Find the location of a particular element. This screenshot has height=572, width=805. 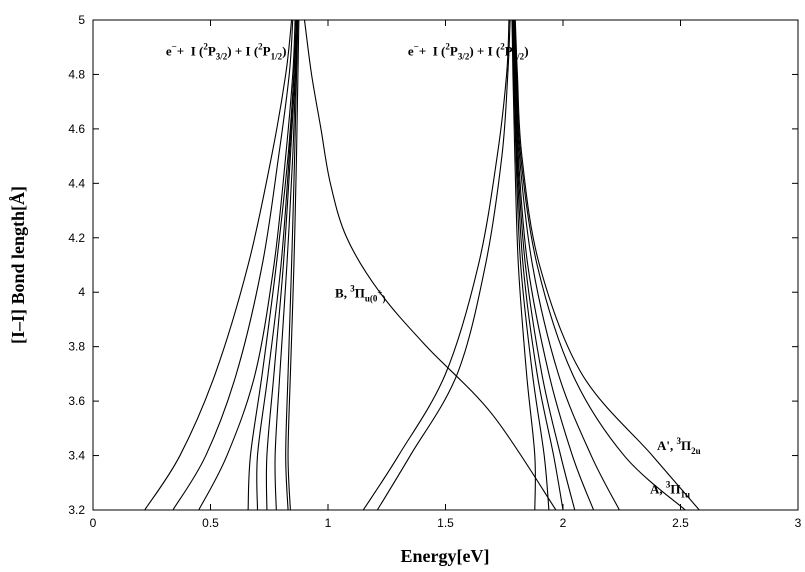

annotation-Aprime: A', 3Π2u is located at coordinates (679, 446).